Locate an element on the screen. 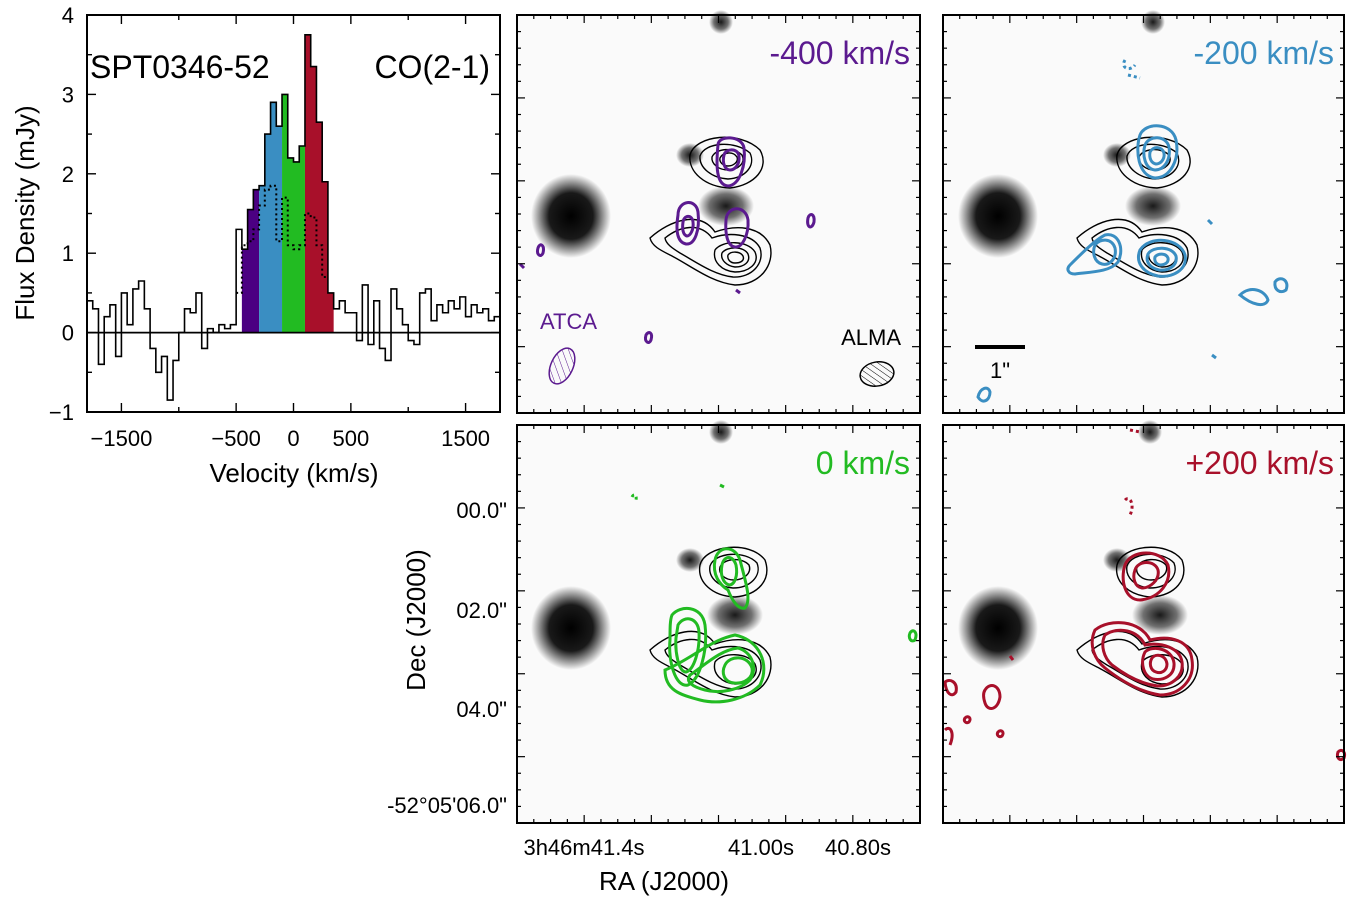 This screenshot has height=897, width=1348. spectrum-ytick-label: 3 is located at coordinates (68, 94).